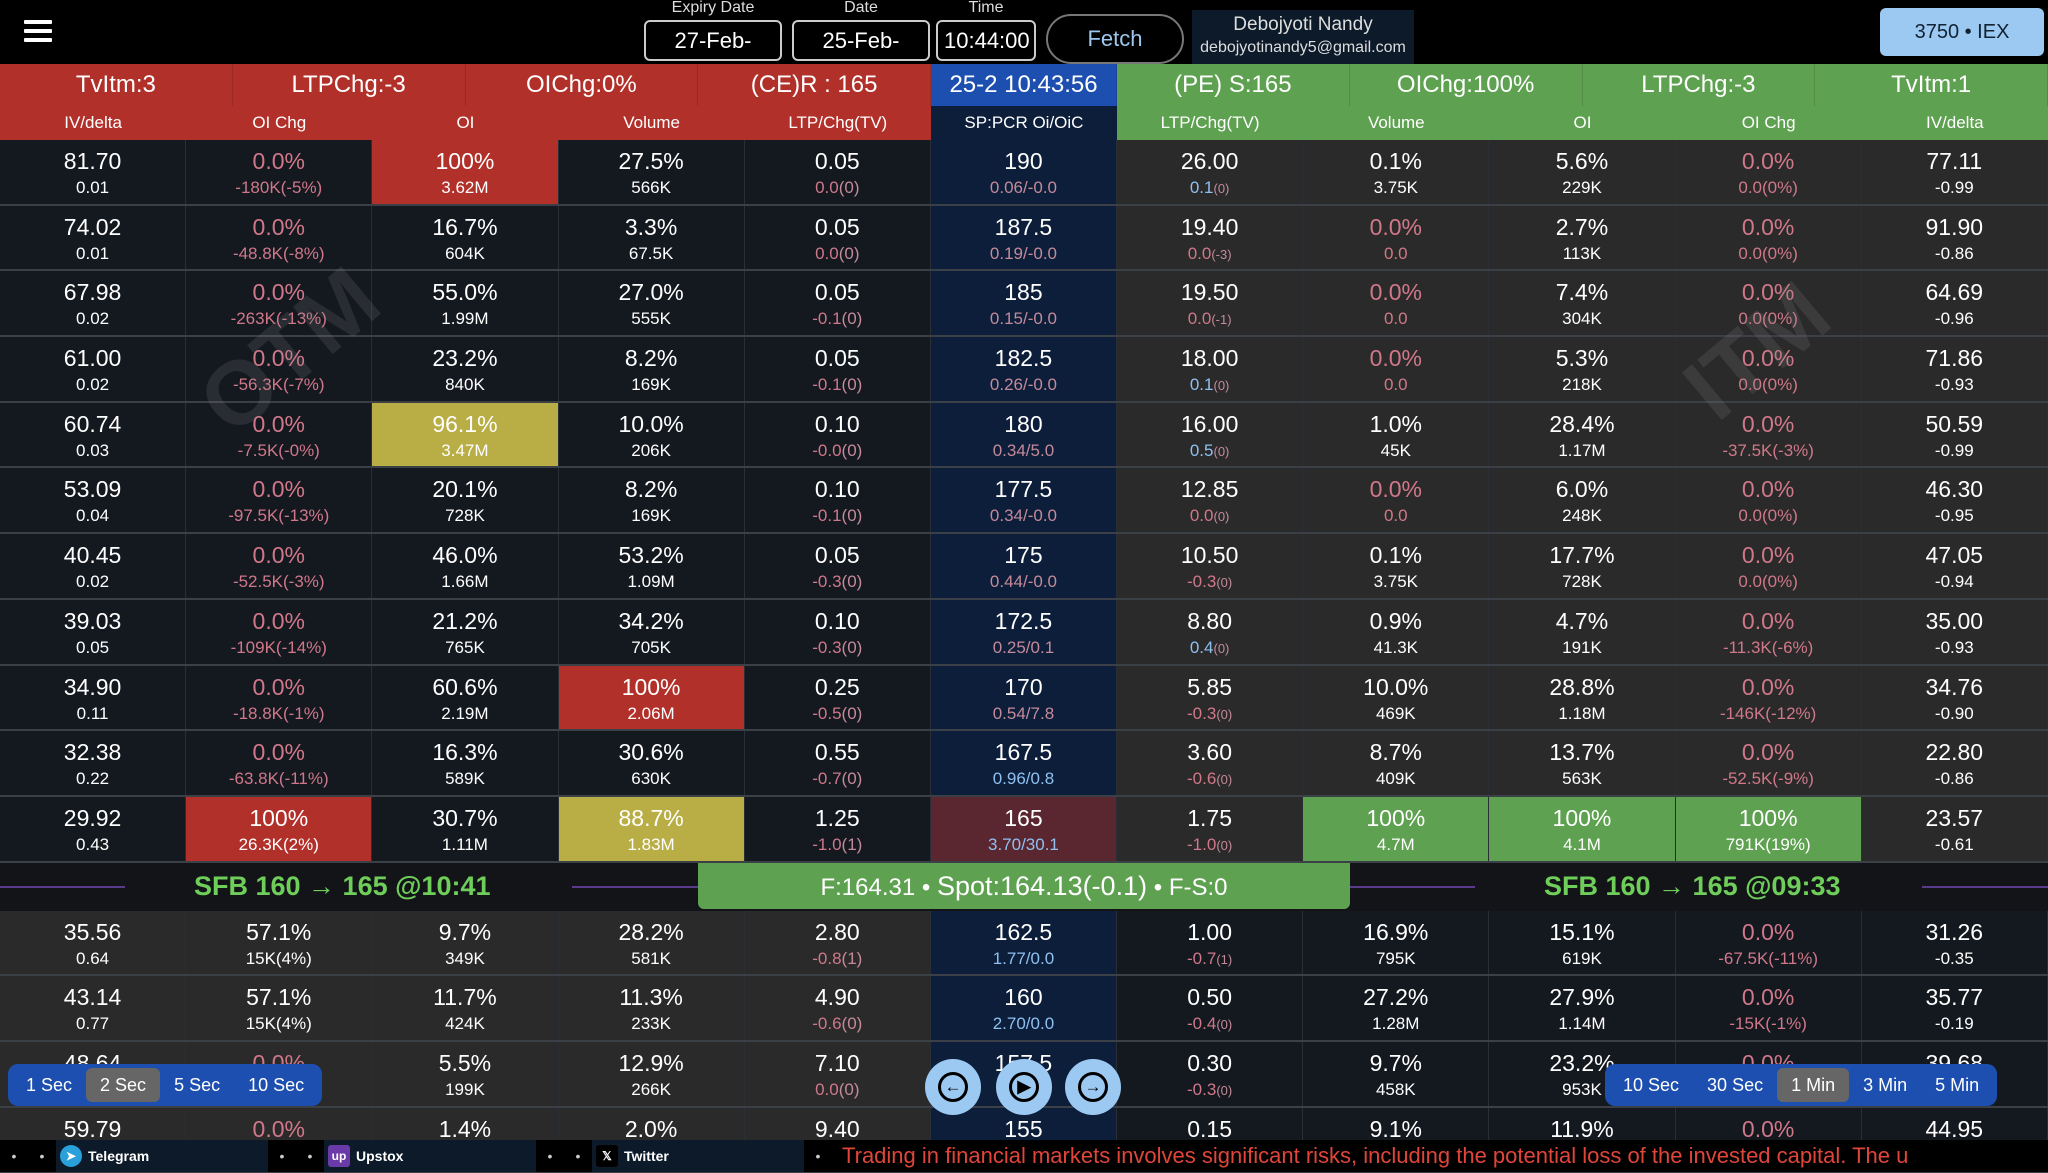 The image size is (2048, 1173). I want to click on ce-oi-chg-cell: 0.0% -52.5K(-3%), so click(279, 566).